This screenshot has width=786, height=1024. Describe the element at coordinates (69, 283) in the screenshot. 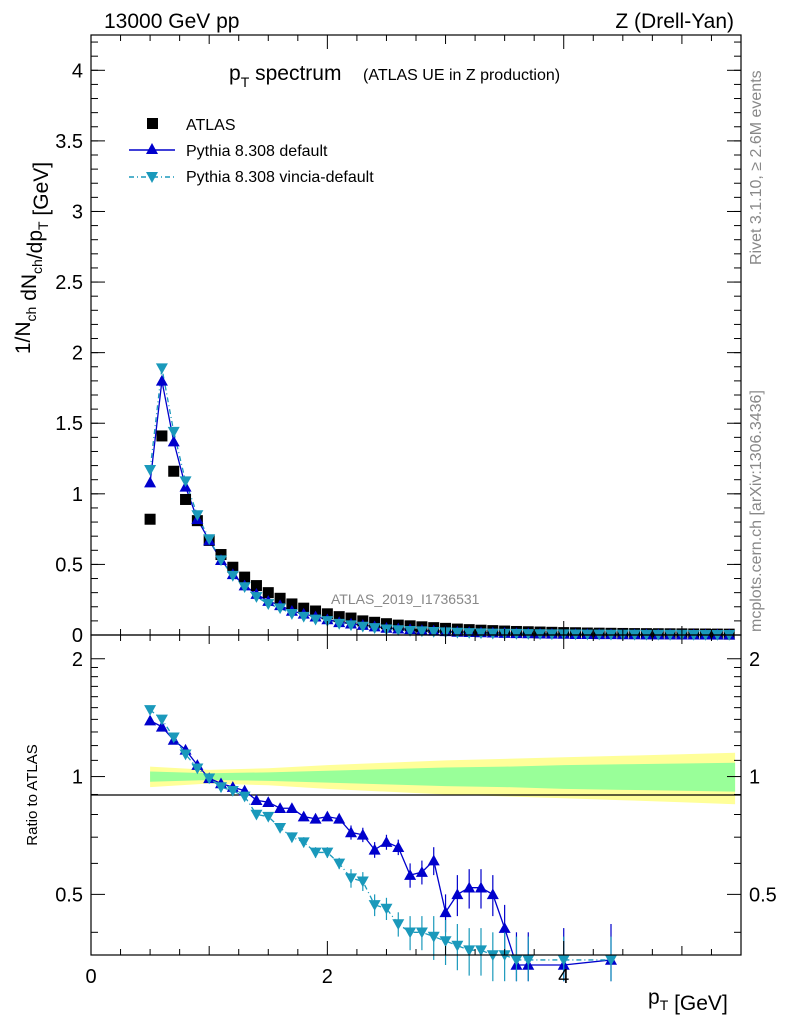

I see `y-tick-label: 2.5` at that location.